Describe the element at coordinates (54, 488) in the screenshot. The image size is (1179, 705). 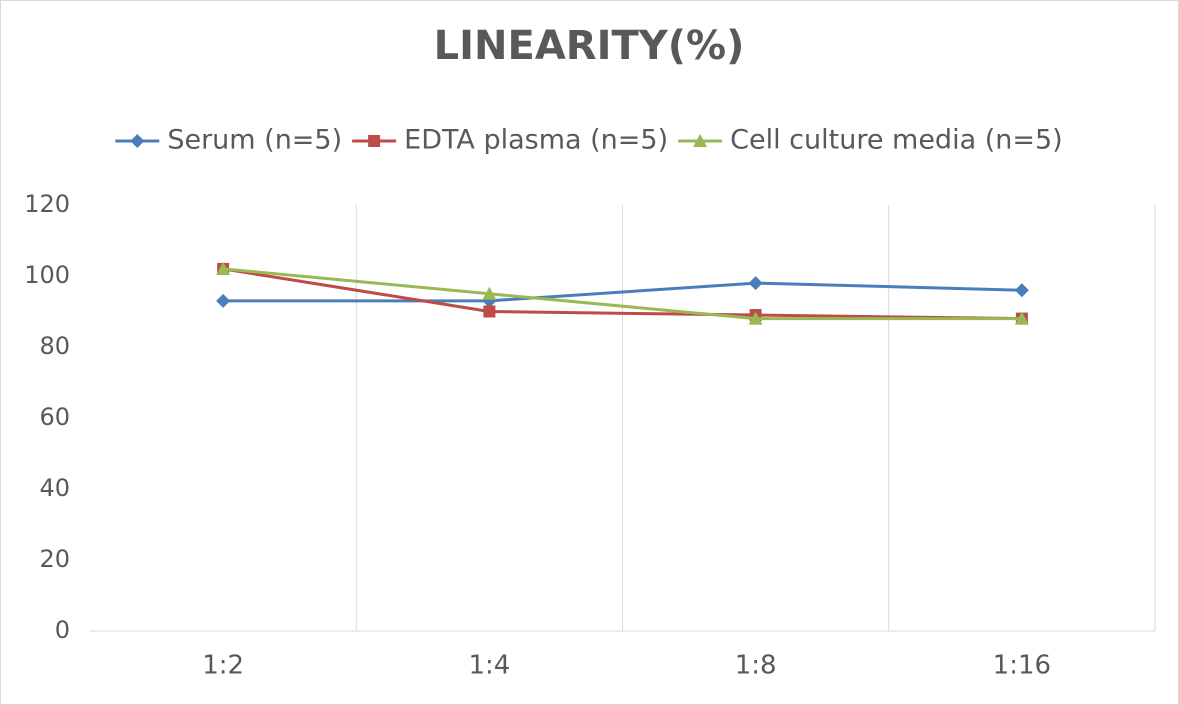
I see `y-tick-label: 40` at that location.